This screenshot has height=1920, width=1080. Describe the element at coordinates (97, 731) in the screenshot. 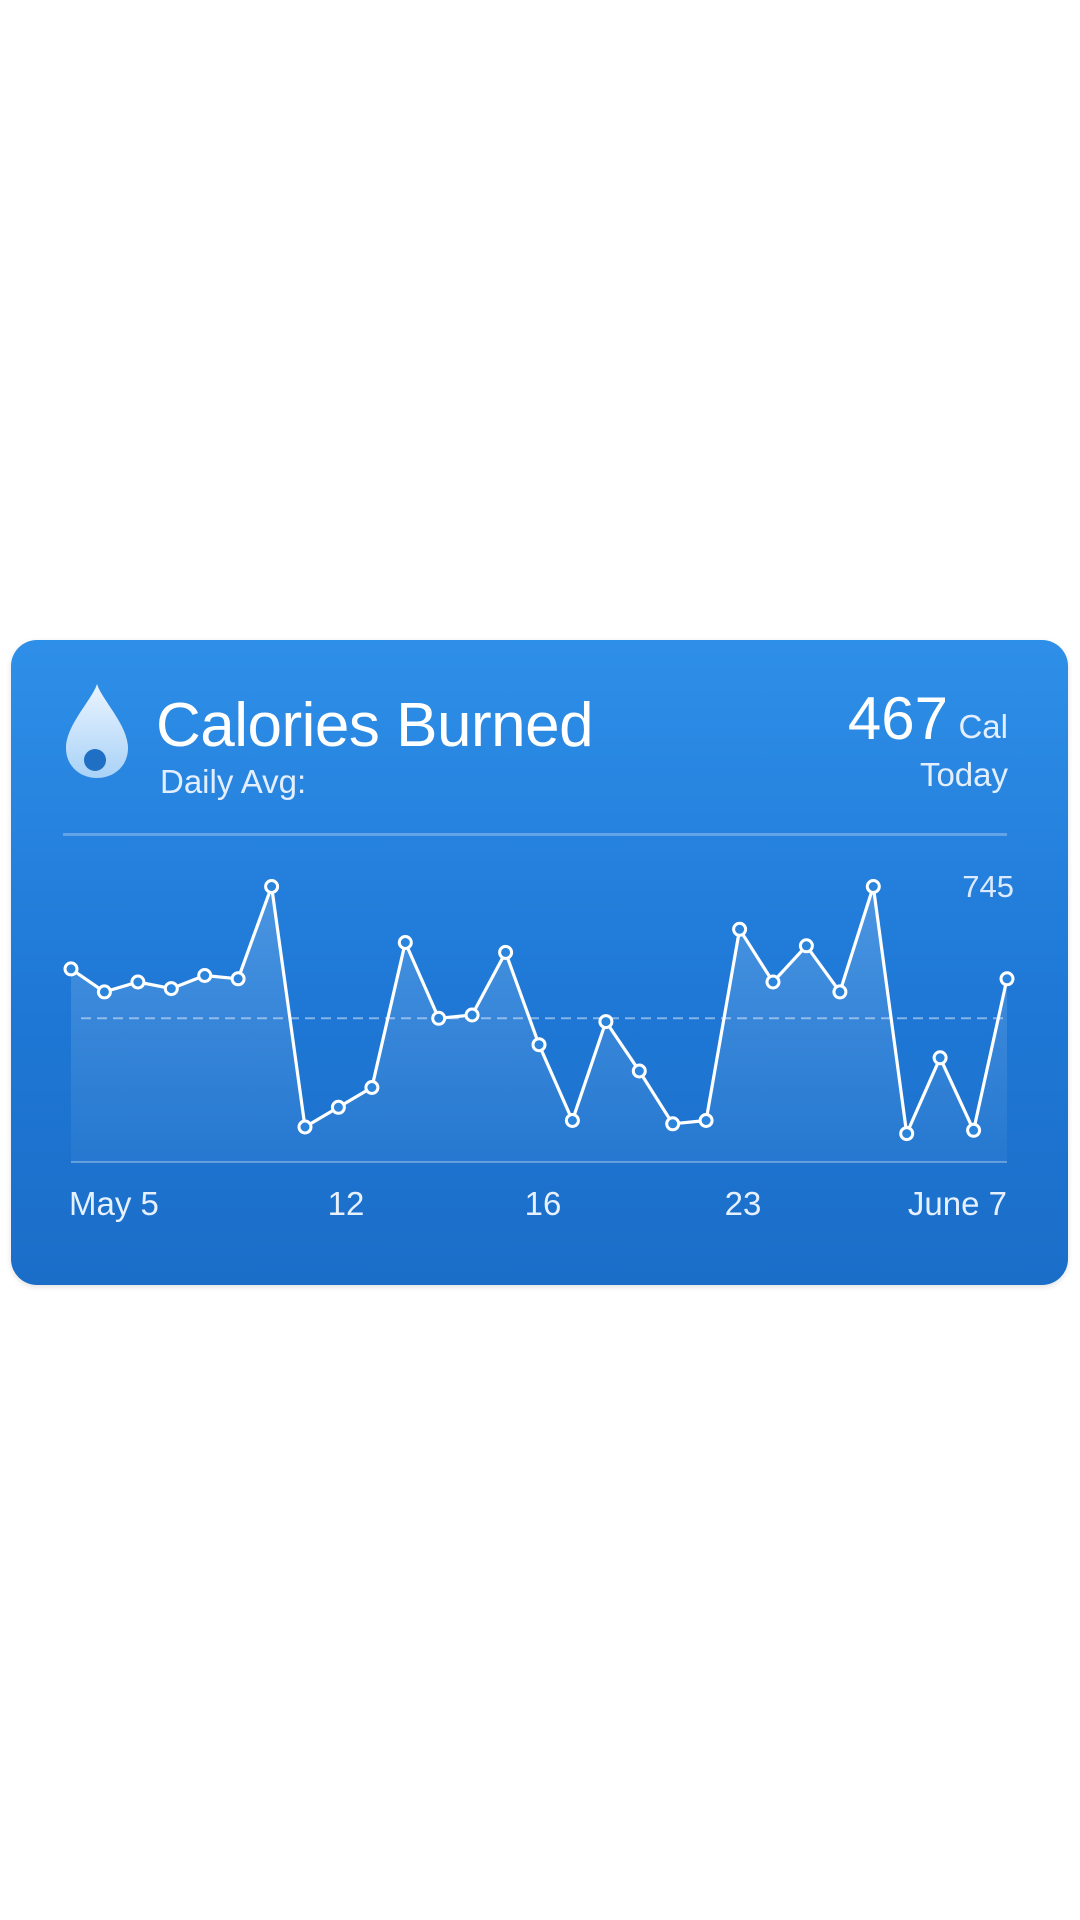

I see `water-drop-icon` at that location.